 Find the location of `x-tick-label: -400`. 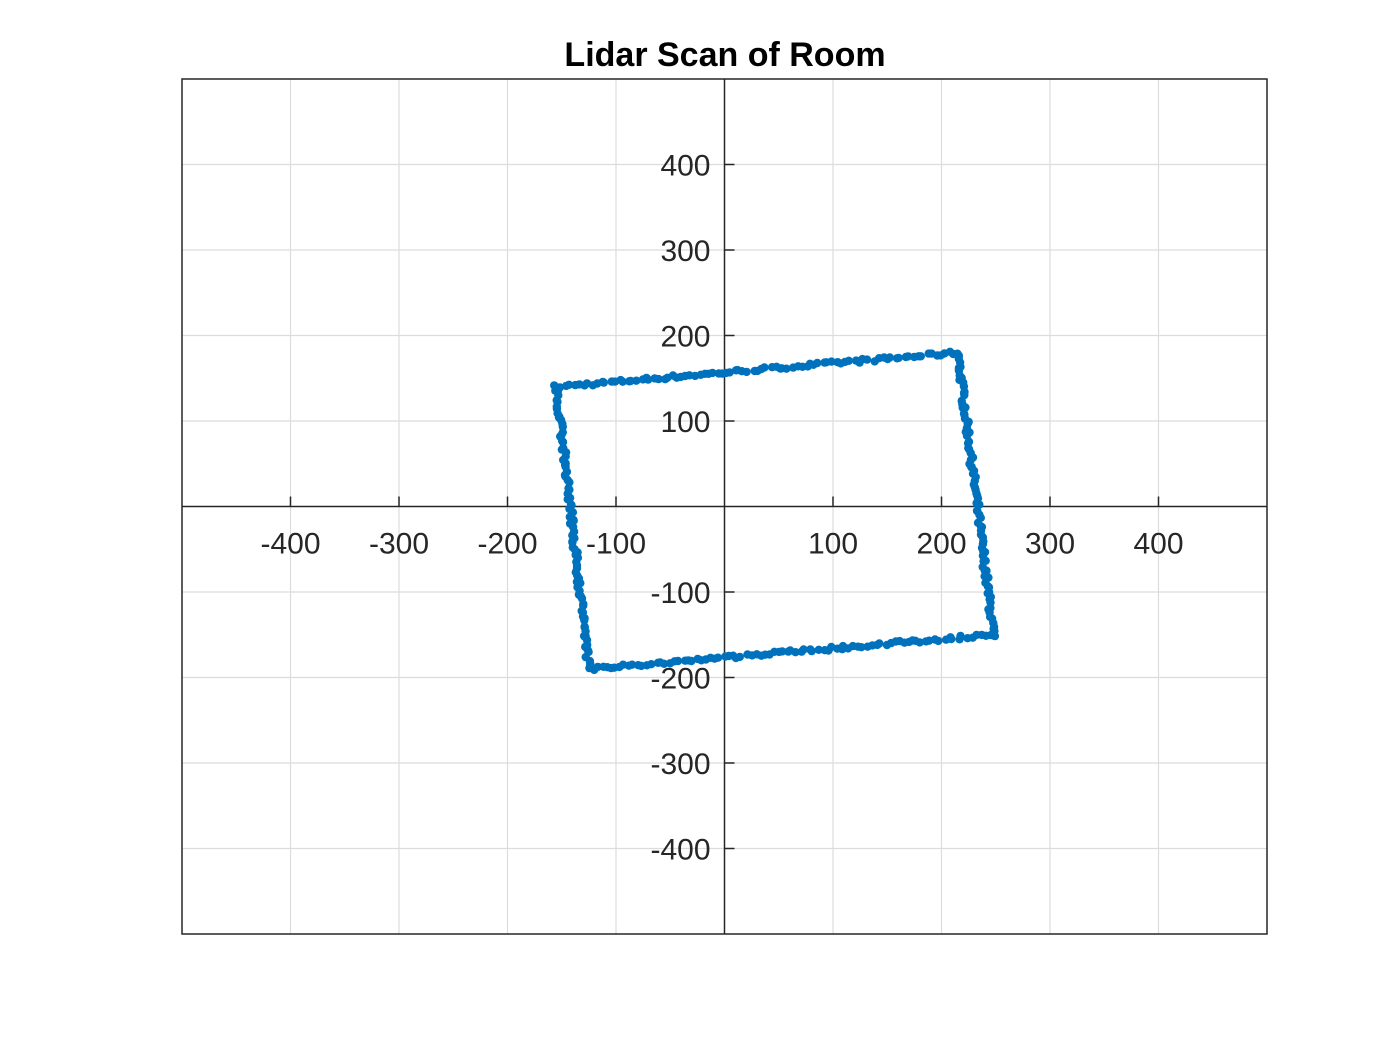

x-tick-label: -400 is located at coordinates (290, 544).